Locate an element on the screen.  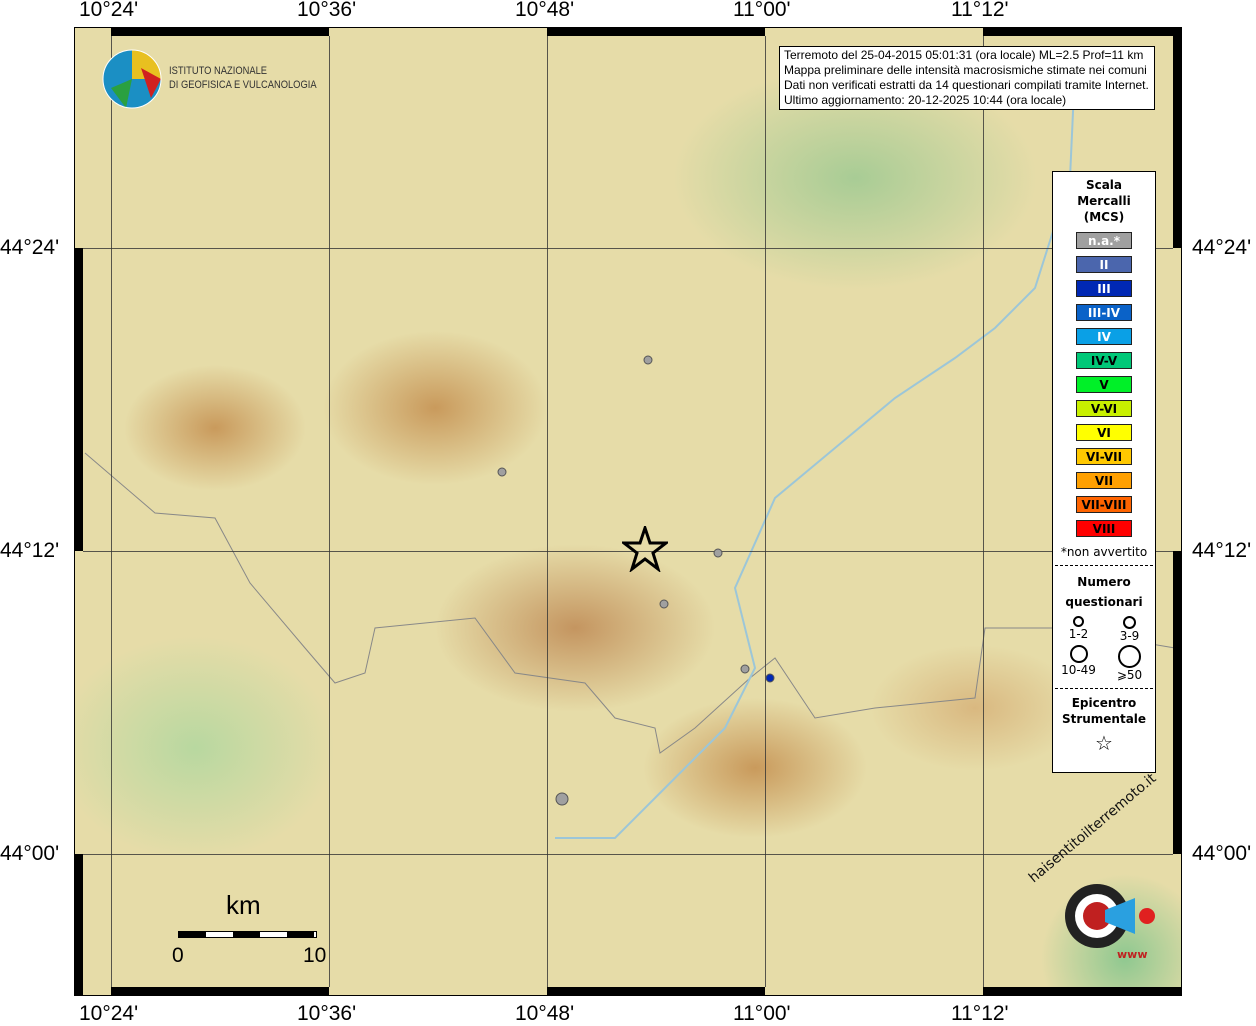
star-icon: ☆ is located at coordinates (1104, 743).